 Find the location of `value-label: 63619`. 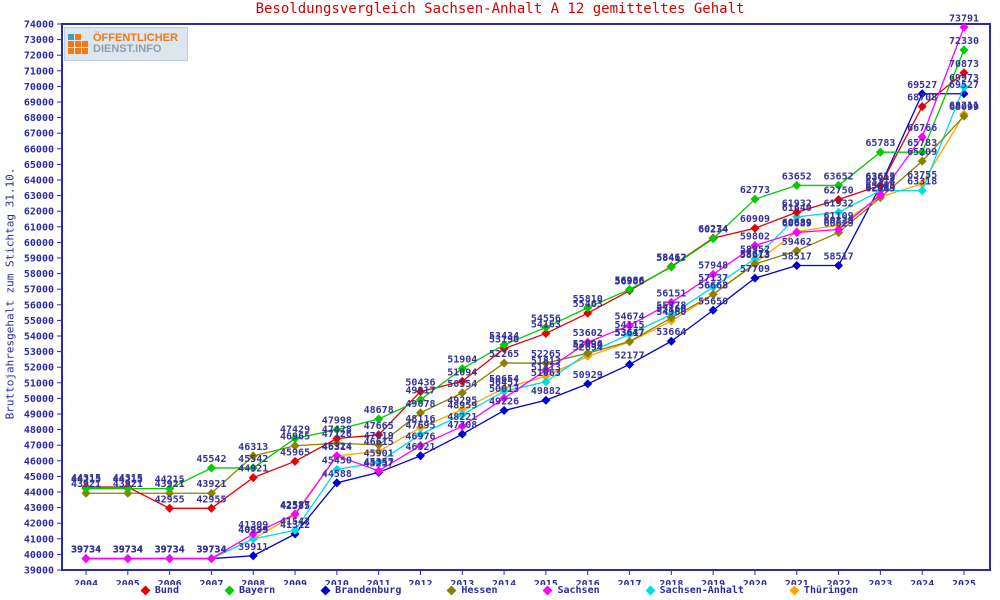

value-label: 63619 is located at coordinates (880, 177).